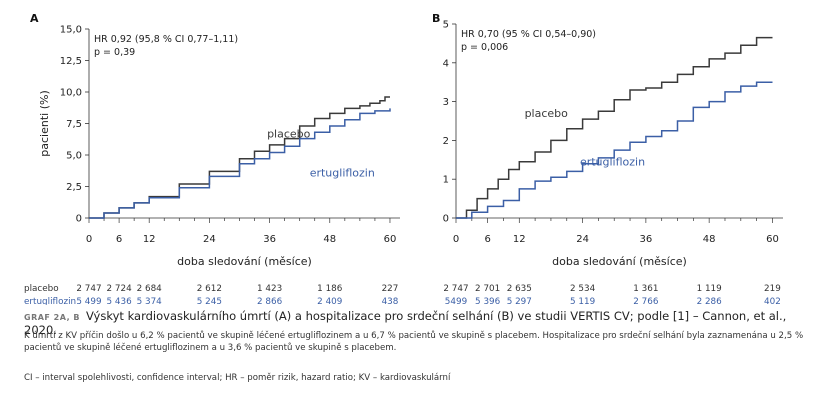  I want to click on at-risk-value-ertugliflozin: 5499, so click(456, 301).